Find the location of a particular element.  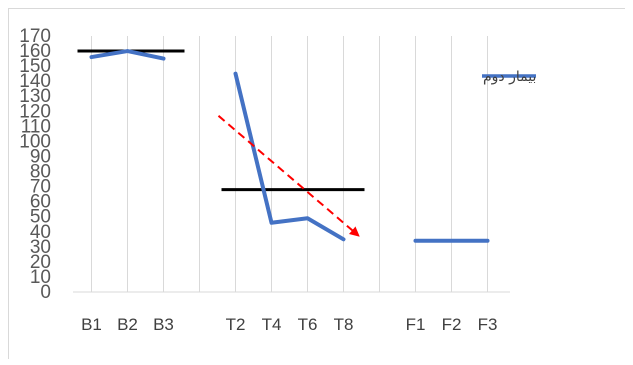

x-tick-label: T6 is located at coordinates (308, 324).